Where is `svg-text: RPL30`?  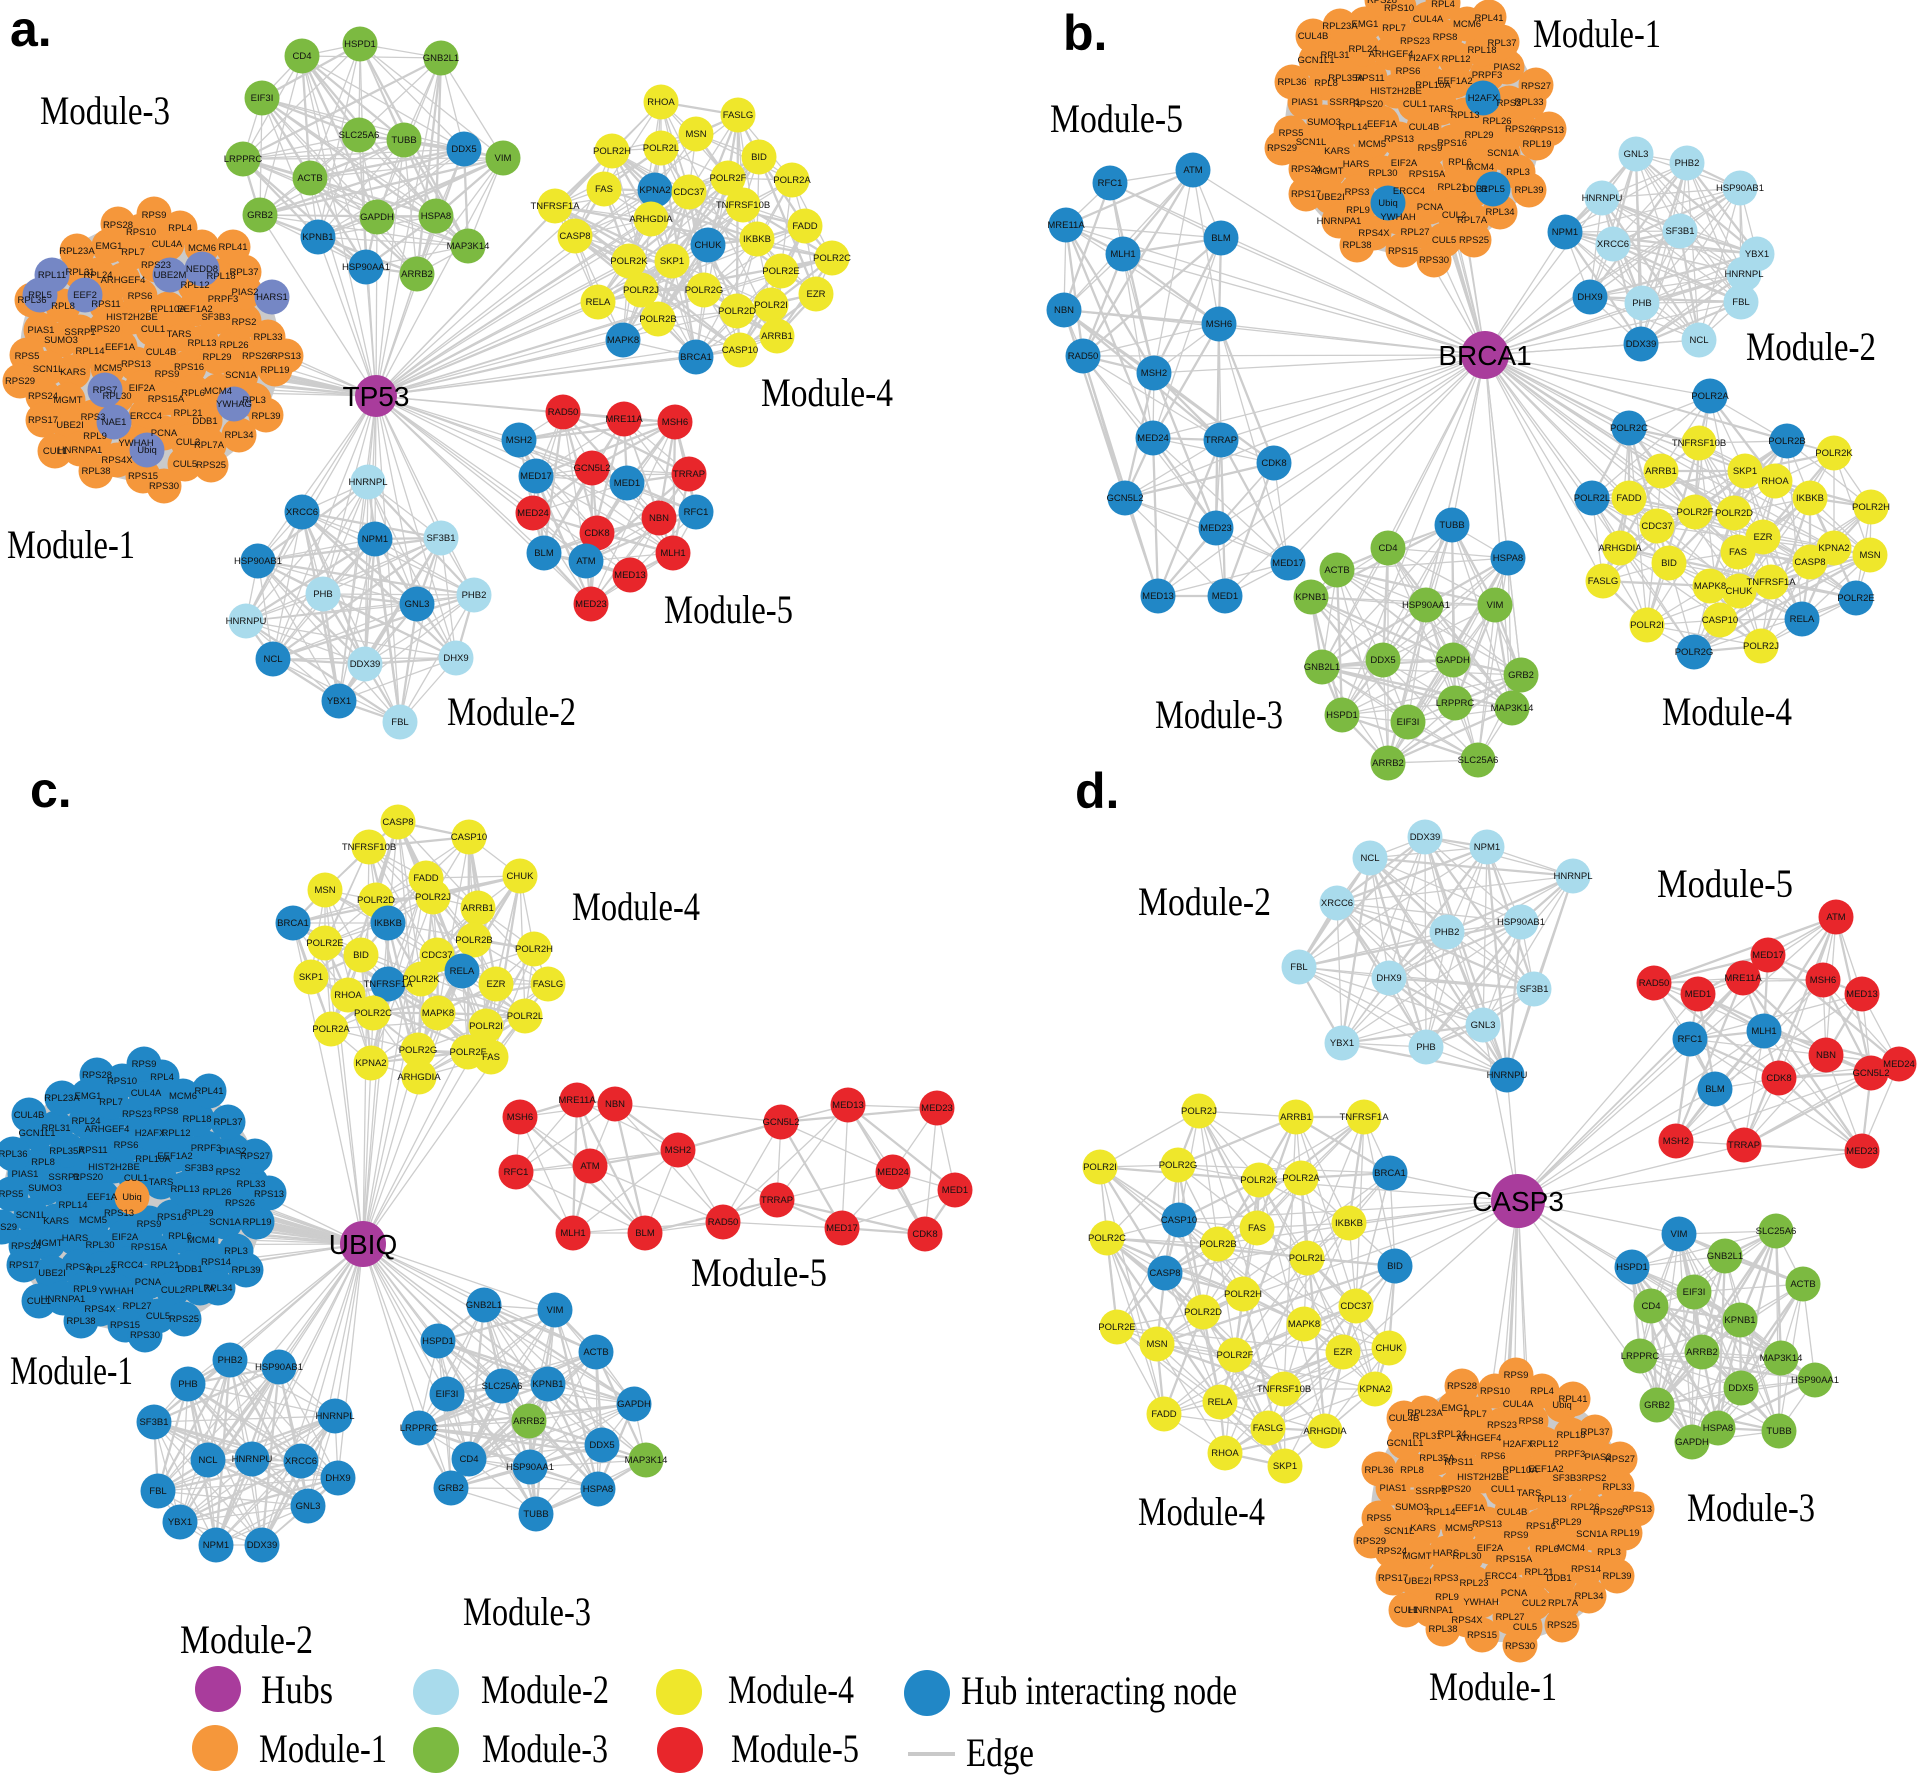
svg-text: RPL30 is located at coordinates (1382, 173).